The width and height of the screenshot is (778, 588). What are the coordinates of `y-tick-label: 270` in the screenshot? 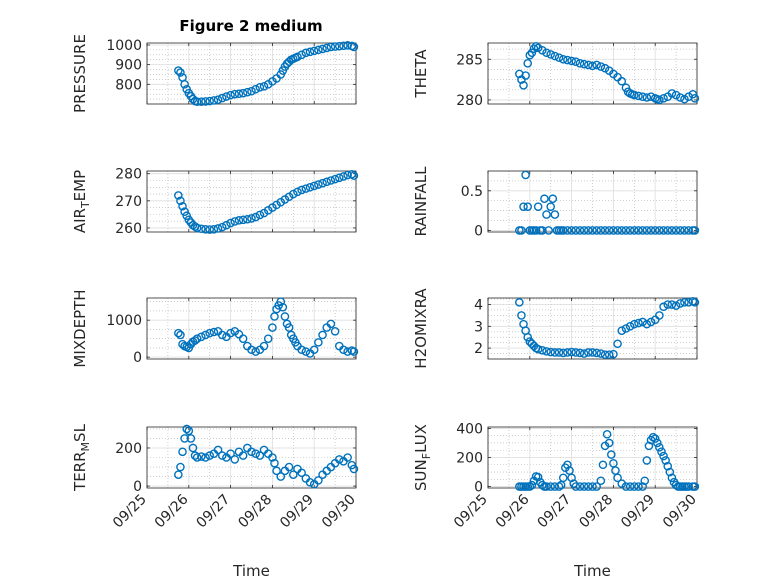 It's located at (128, 202).